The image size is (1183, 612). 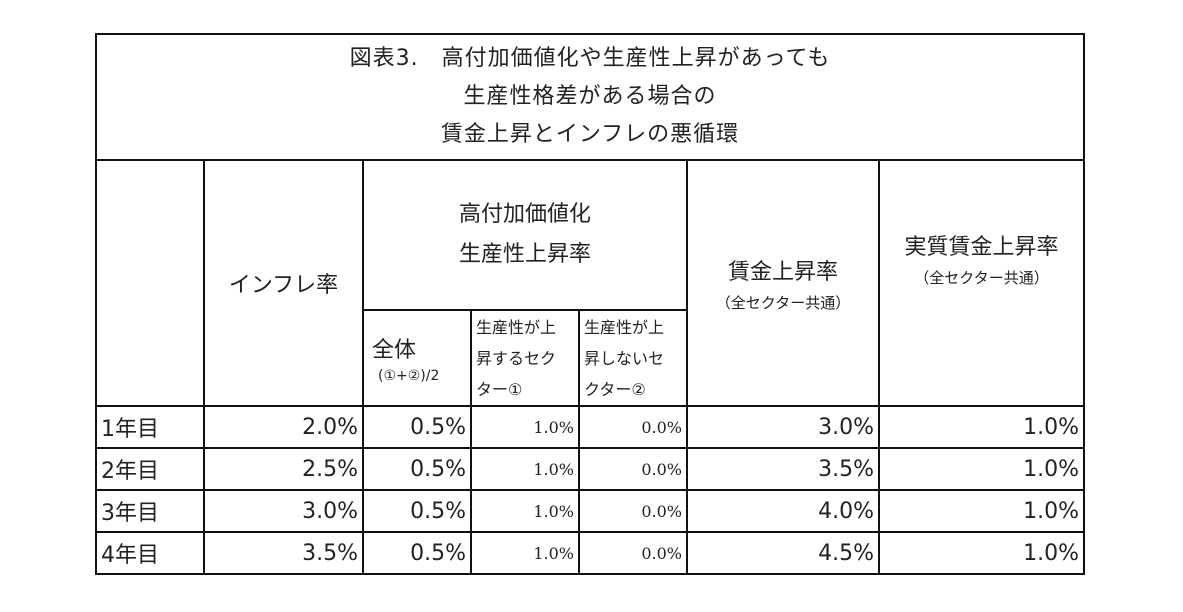 I want to click on header-rising-line1: 生産性が上, so click(x=516, y=327).